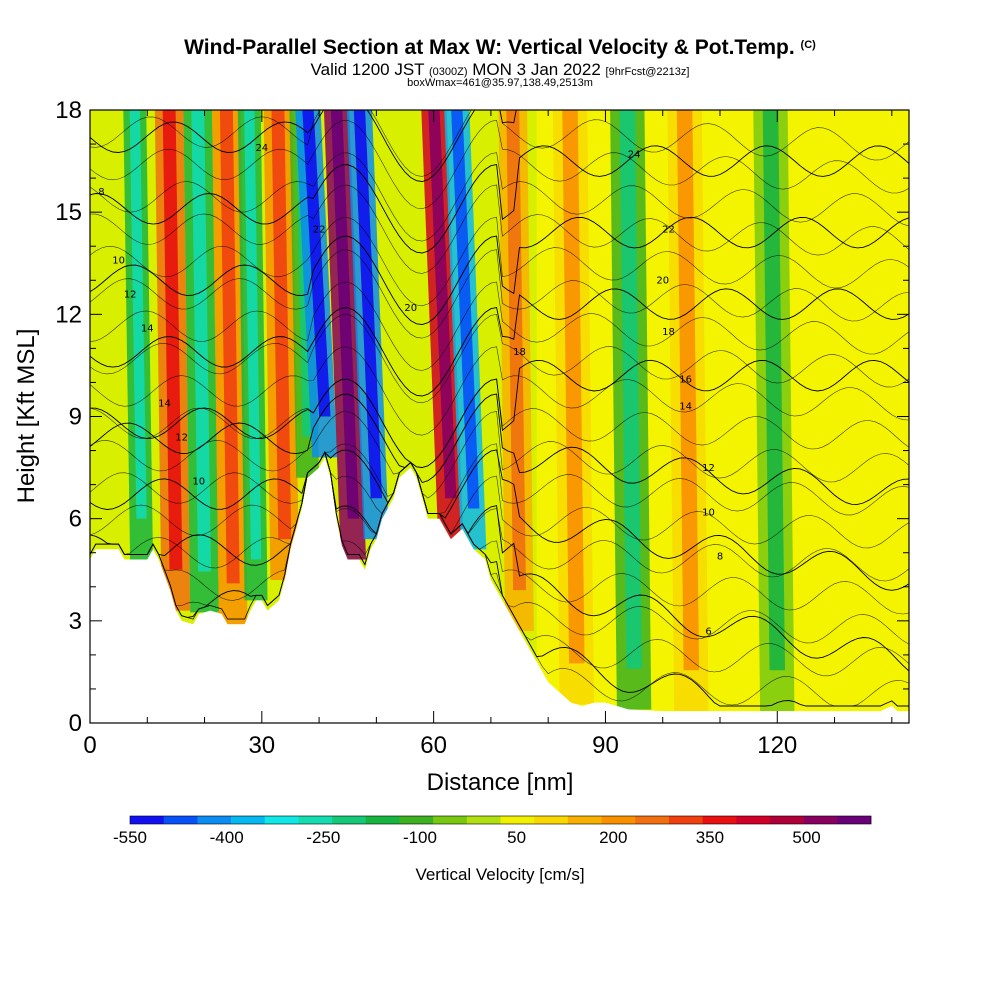 This screenshot has width=1000, height=1000. What do you see at coordinates (806, 837) in the screenshot?
I see `colorbar-tick-label: 500` at bounding box center [806, 837].